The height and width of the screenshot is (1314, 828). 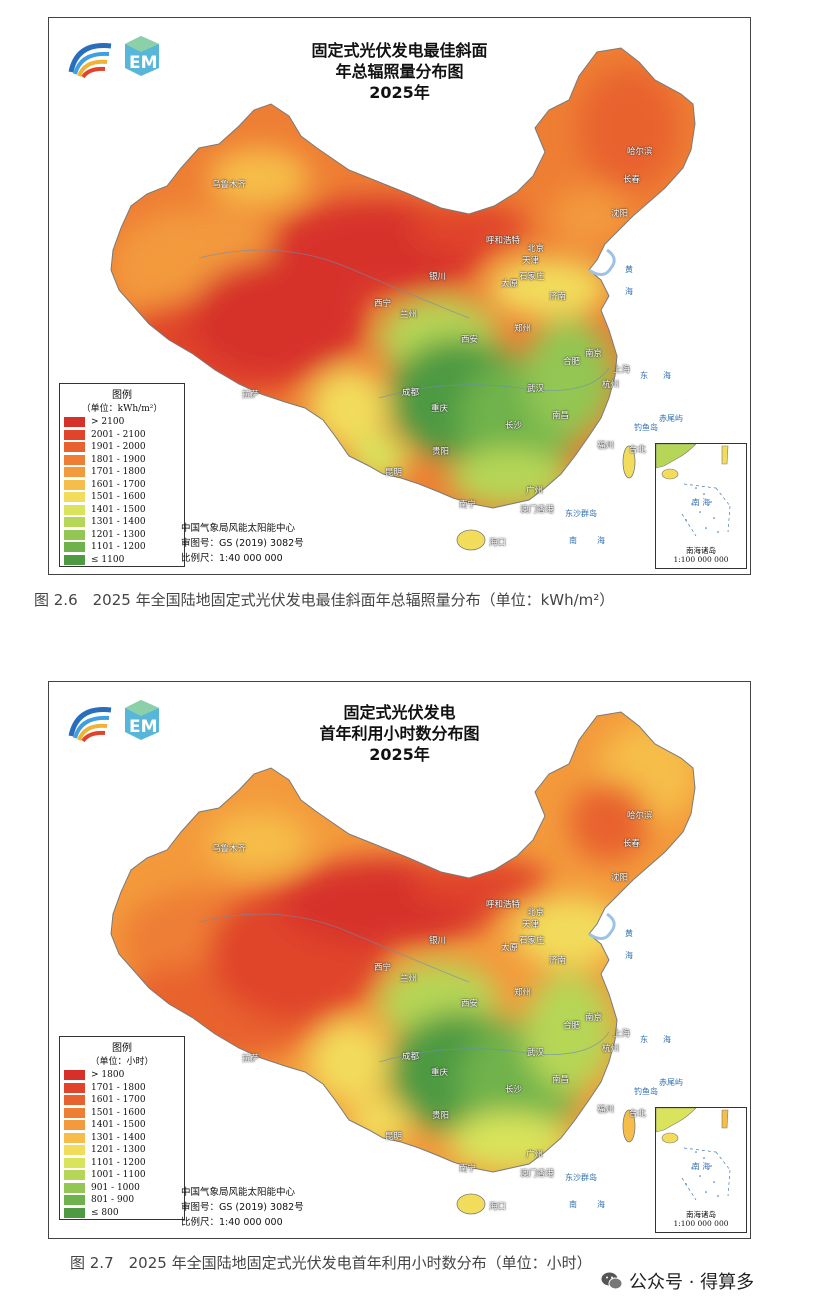 I want to click on inset-sea-label: 南 海, so click(x=701, y=1166).